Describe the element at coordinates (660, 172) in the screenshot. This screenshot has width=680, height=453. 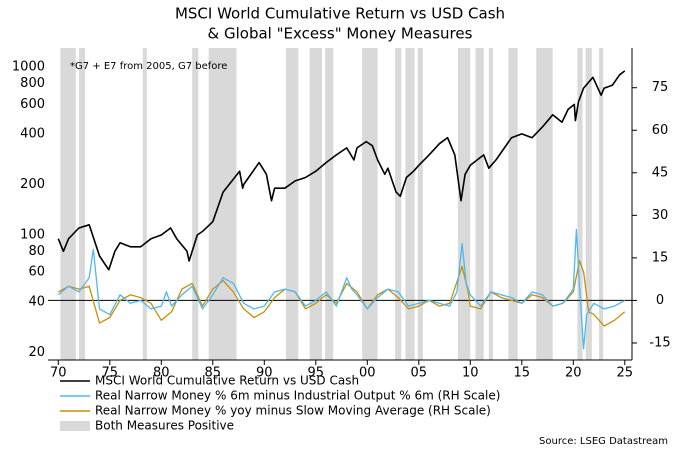
I see `y2-tick-label: 45` at that location.